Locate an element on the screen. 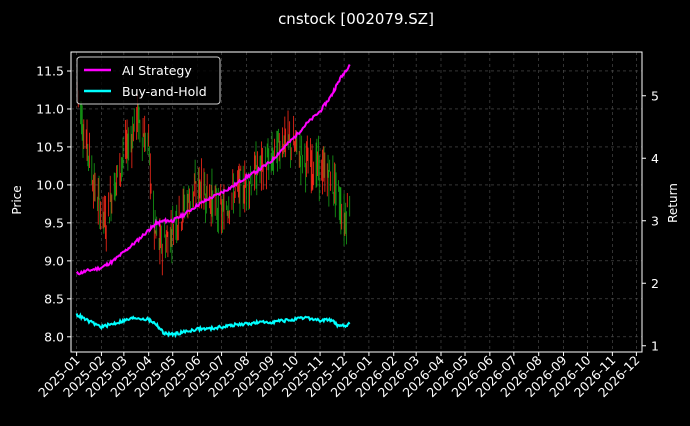  chart-title: cnstock [002079.SZ] is located at coordinates (356, 19).